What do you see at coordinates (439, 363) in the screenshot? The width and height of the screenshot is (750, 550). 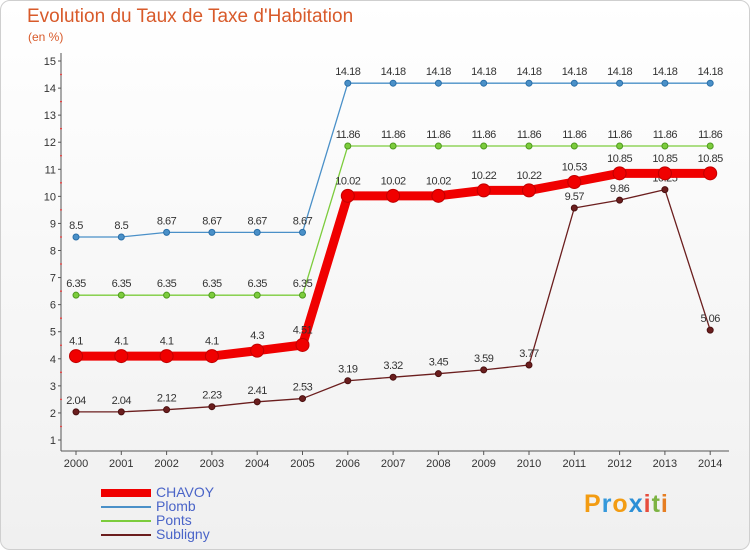 I see `data-label-subligny: 3.45` at bounding box center [439, 363].